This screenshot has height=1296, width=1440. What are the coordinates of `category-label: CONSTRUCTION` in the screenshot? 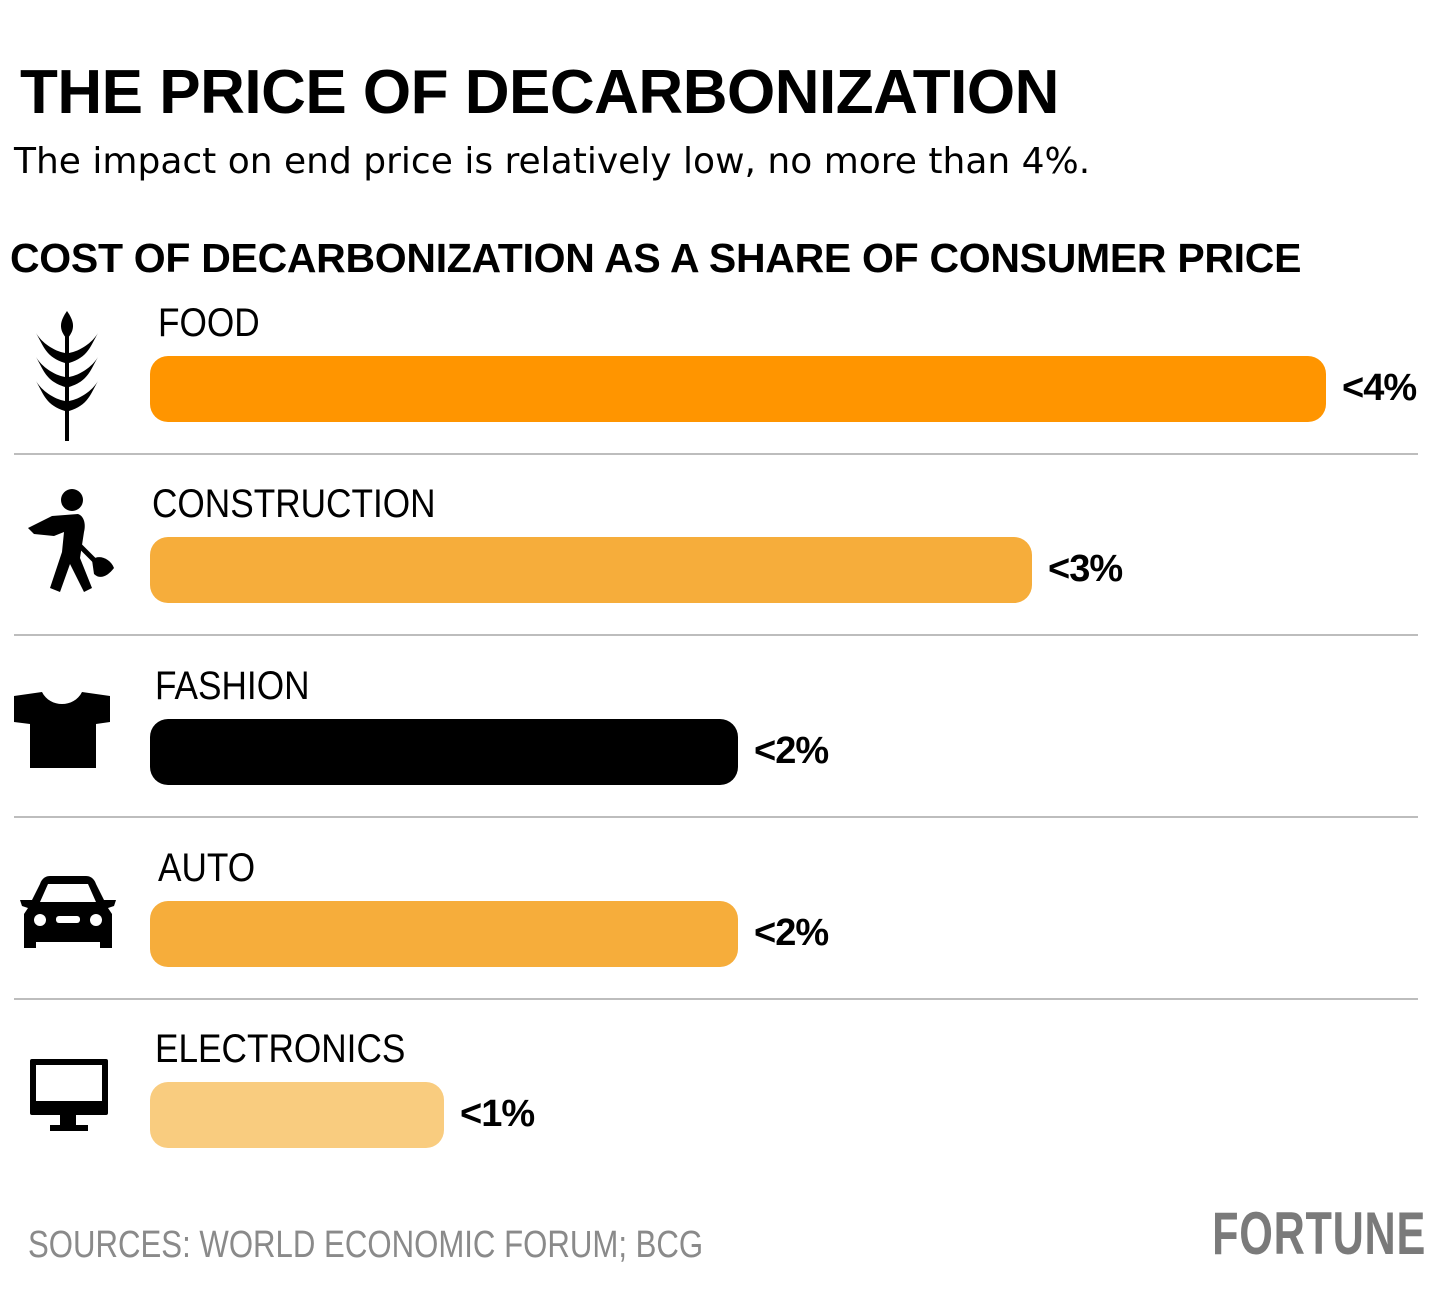 It's located at (294, 504).